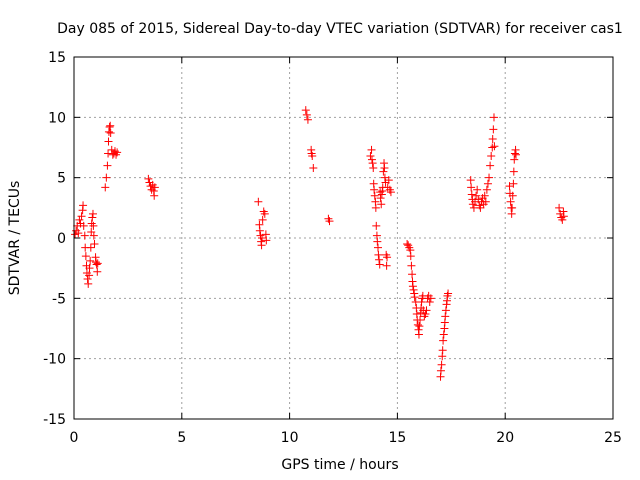 The height and width of the screenshot is (480, 640). I want to click on x-tick-label: 10, so click(290, 438).